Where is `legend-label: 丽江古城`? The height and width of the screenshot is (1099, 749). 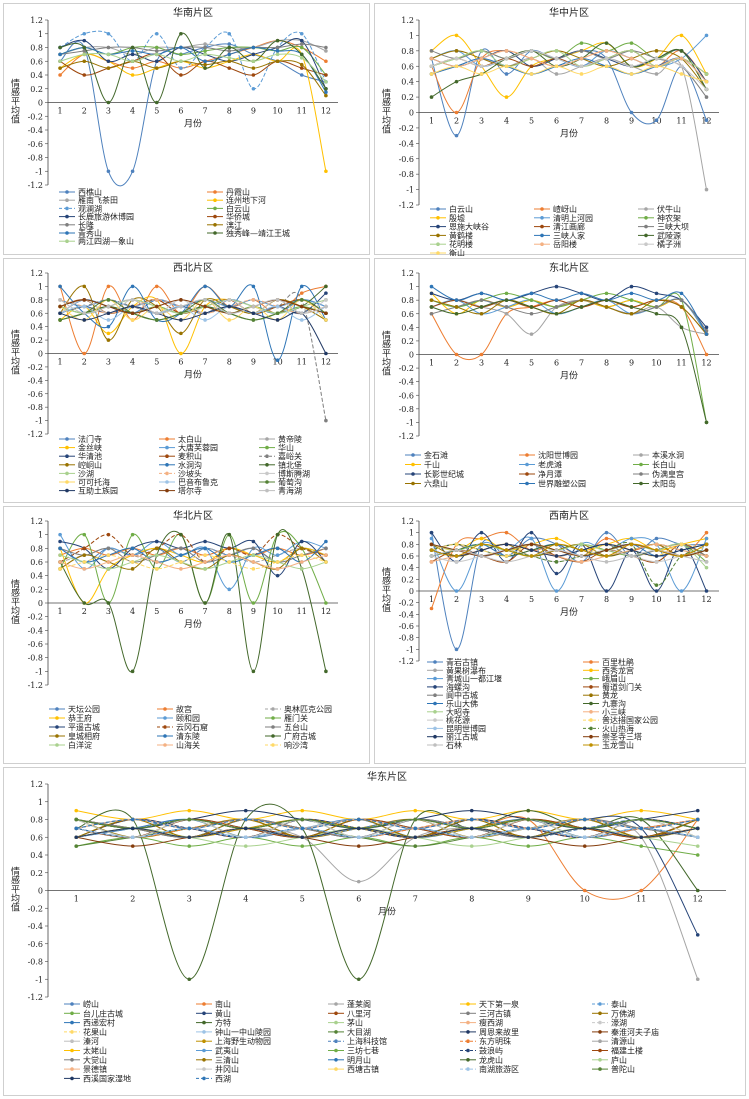 legend-label: 丽江古城 is located at coordinates (462, 737).